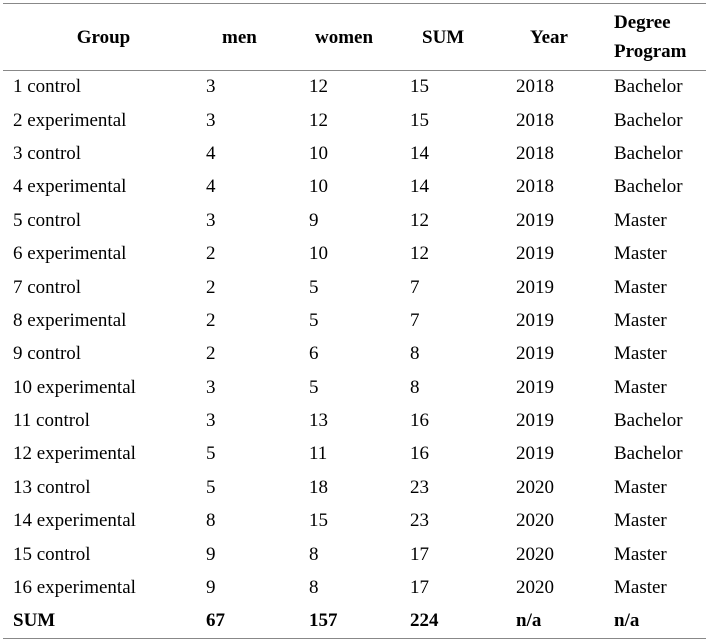  Describe the element at coordinates (657, 37) in the screenshot. I see `header-degree-program: Degree Program` at that location.